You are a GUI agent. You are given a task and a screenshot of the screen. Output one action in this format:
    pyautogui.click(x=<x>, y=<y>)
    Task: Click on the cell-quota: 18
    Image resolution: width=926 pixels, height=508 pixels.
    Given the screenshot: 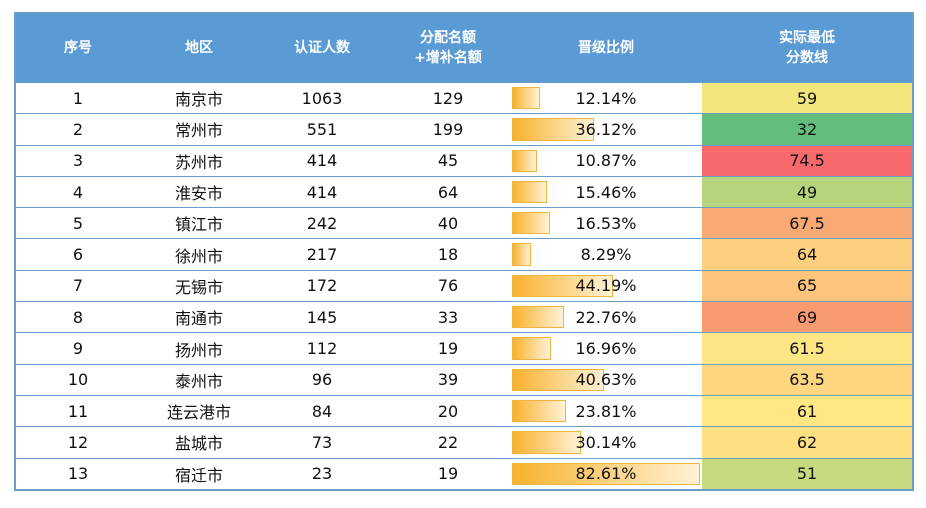 What is the action you would take?
    pyautogui.click(x=448, y=255)
    